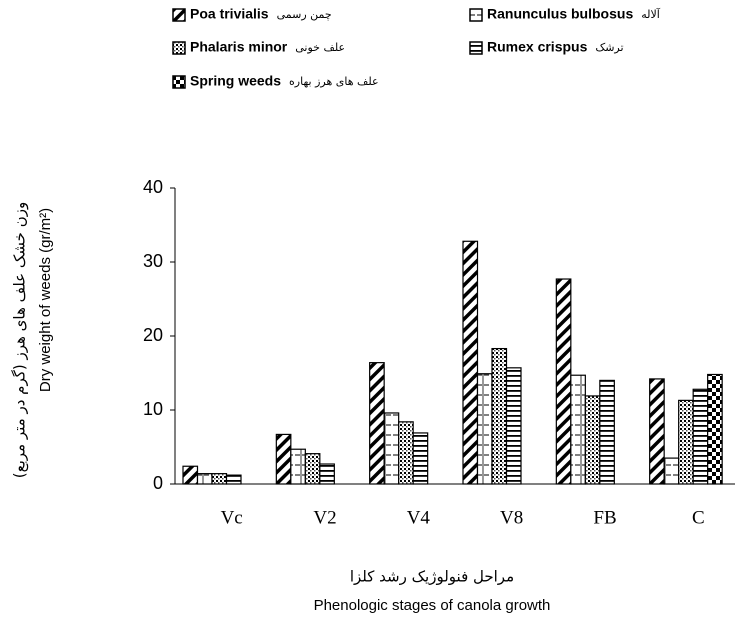 The width and height of the screenshot is (740, 622). I want to click on x-tick-label: V4, so click(419, 517).